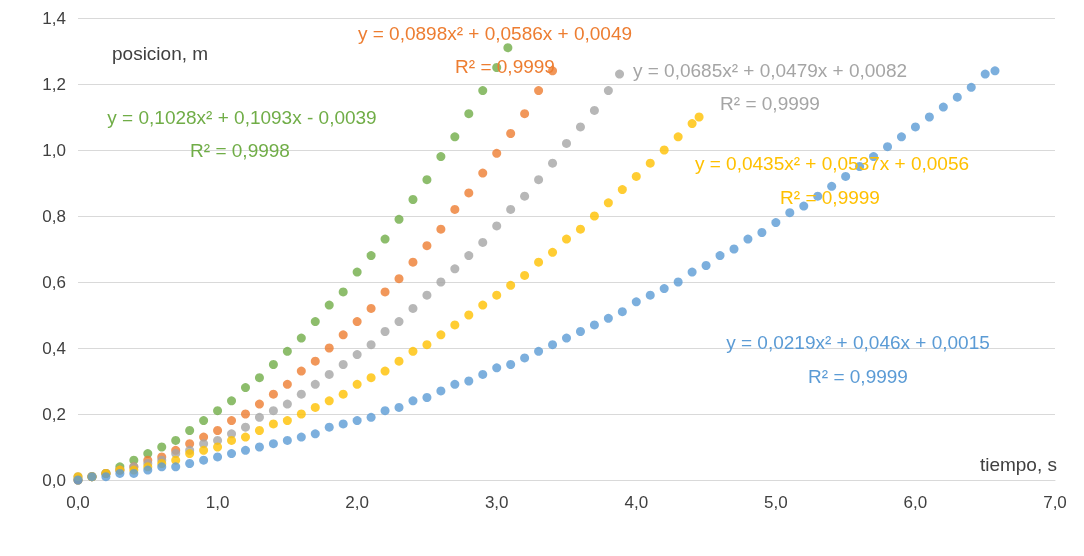  I want to click on x-tick-label: 0,0, so click(78, 502).